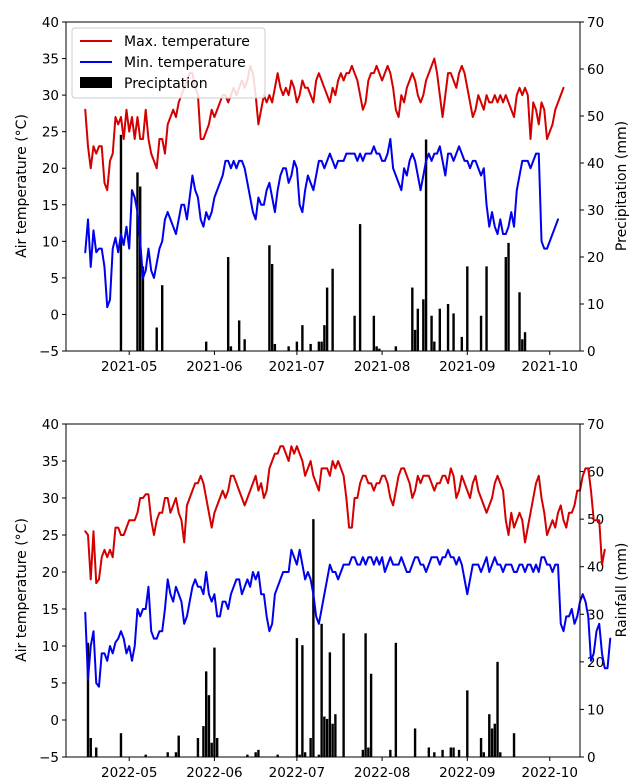 This screenshot has height=783, width=634. Describe the element at coordinates (591, 758) in the screenshot. I see `y-right-tick-label: 0` at that location.